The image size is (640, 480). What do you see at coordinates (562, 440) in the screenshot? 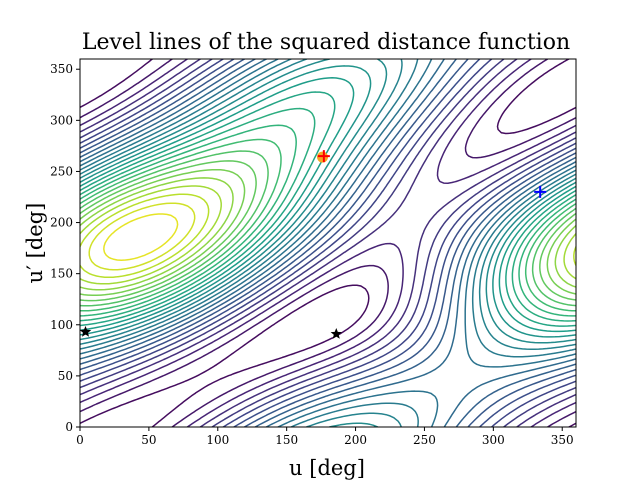
I see `x-tick-label: 350` at bounding box center [562, 440].